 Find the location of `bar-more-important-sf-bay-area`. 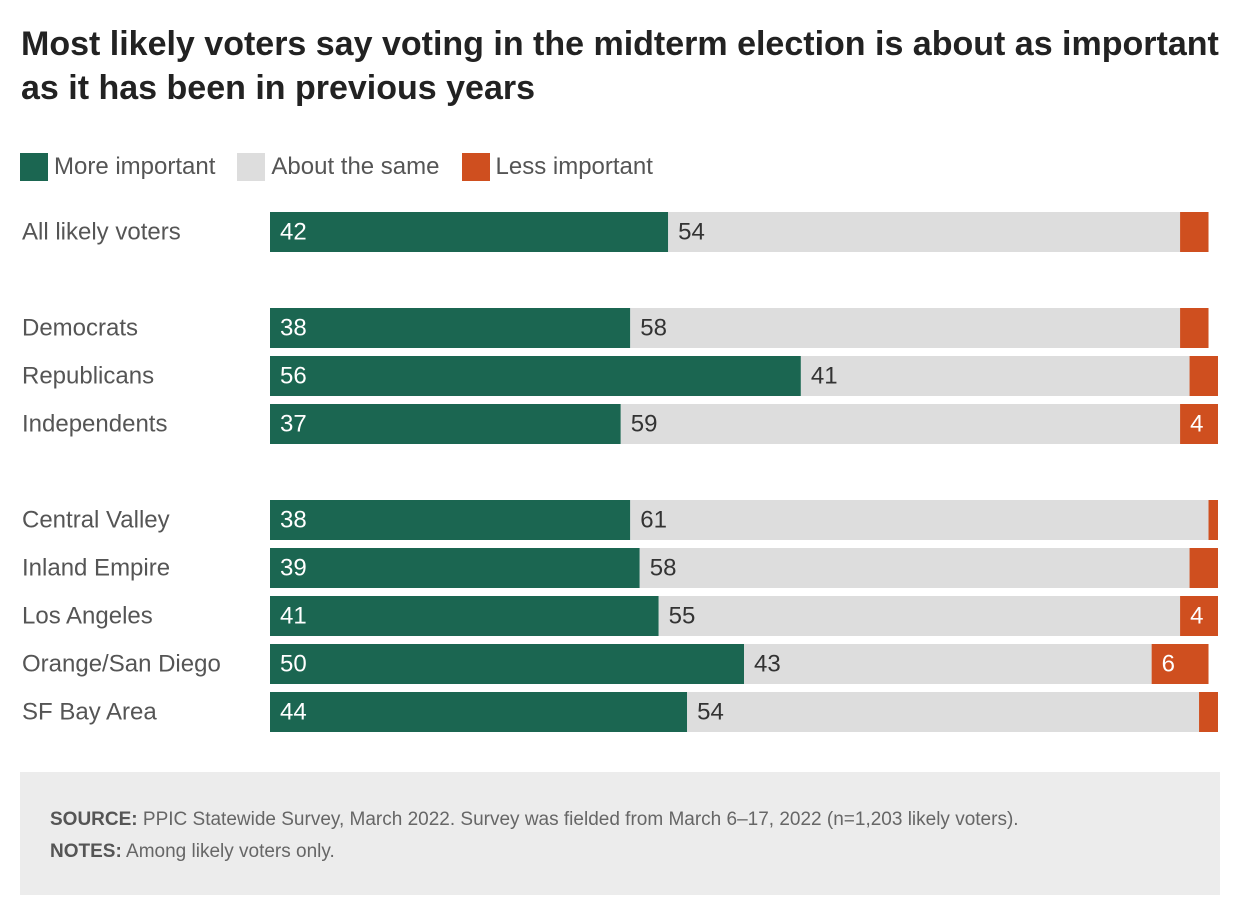

bar-more-important-sf-bay-area is located at coordinates (479, 712).